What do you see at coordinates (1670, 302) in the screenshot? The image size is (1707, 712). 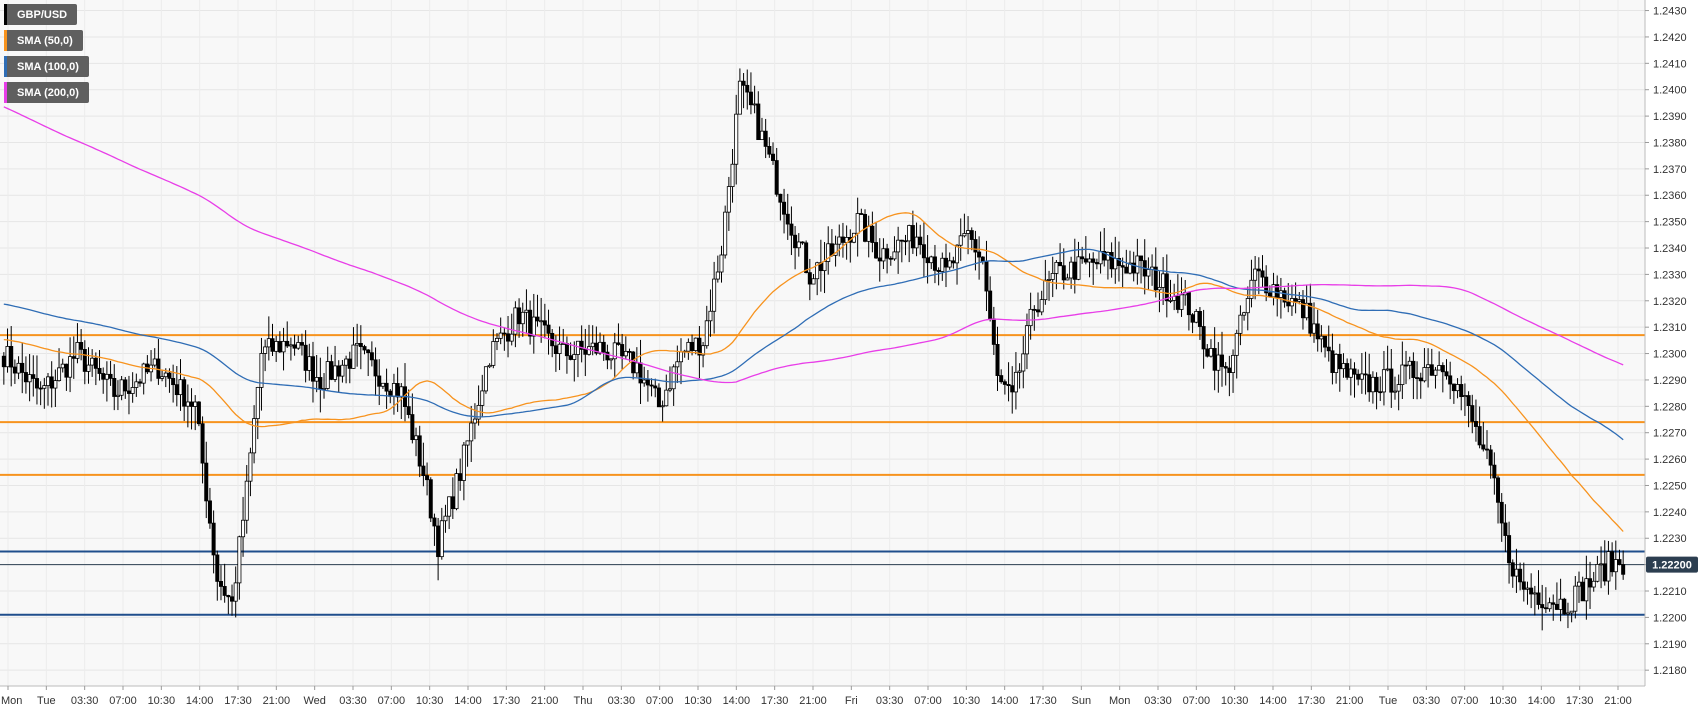 I see `y-tick-label: 1.2320` at bounding box center [1670, 302].